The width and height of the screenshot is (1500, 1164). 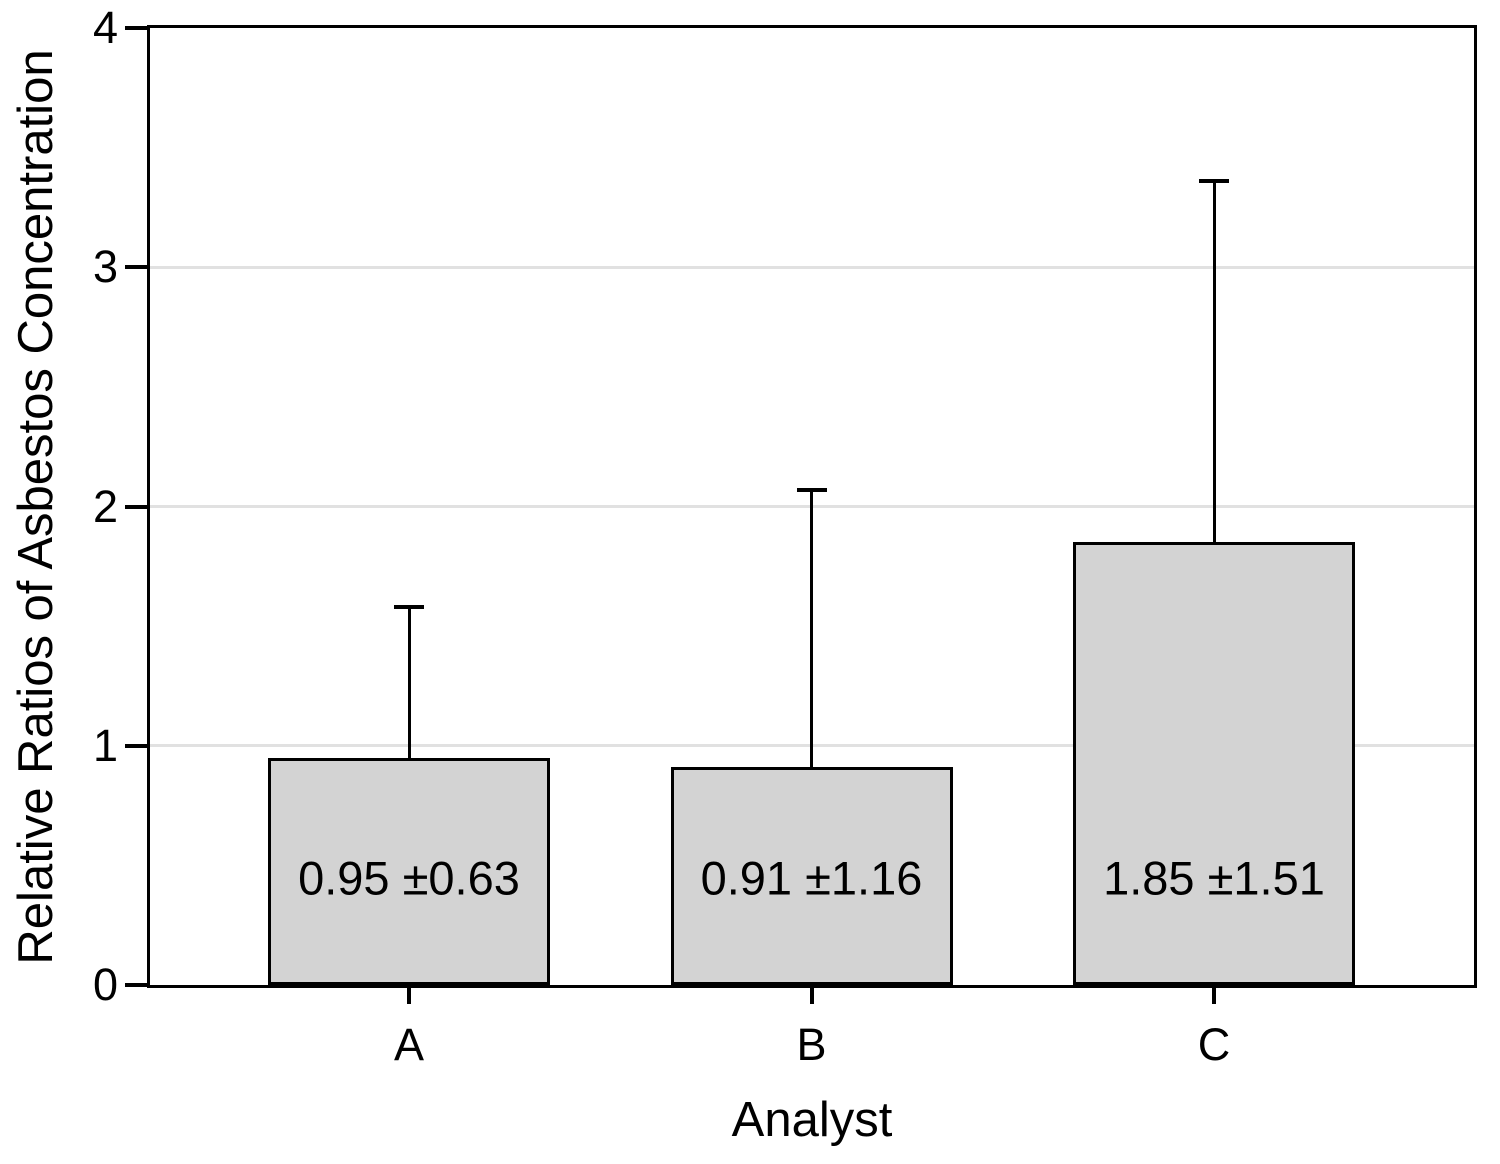 I want to click on bar-value-label-A: 0.95 ±0.63, so click(x=409, y=878).